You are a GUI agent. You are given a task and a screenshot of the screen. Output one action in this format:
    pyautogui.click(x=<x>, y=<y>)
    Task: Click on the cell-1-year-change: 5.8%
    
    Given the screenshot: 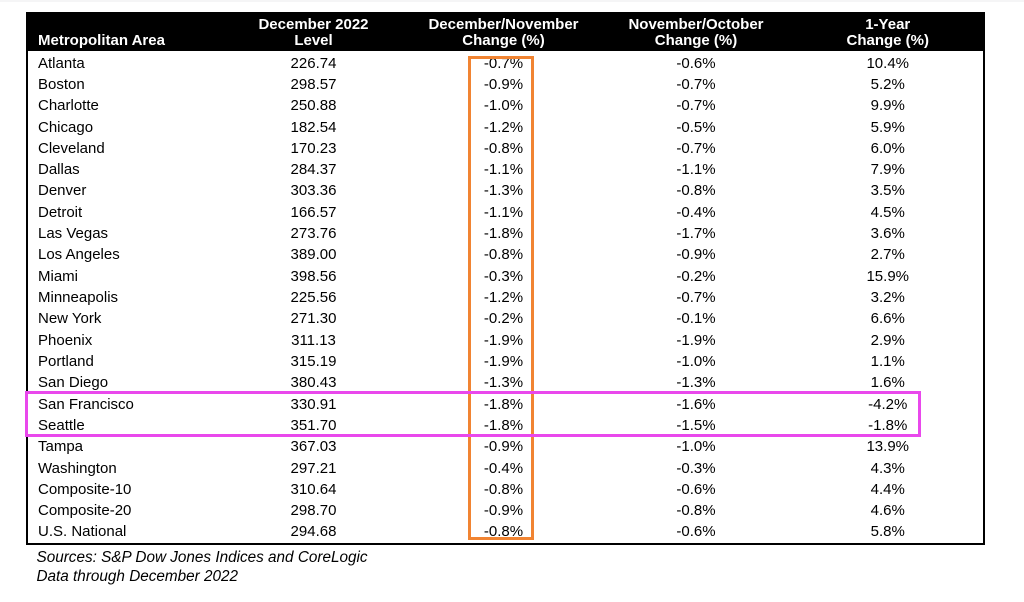 What is the action you would take?
    pyautogui.click(x=887, y=532)
    